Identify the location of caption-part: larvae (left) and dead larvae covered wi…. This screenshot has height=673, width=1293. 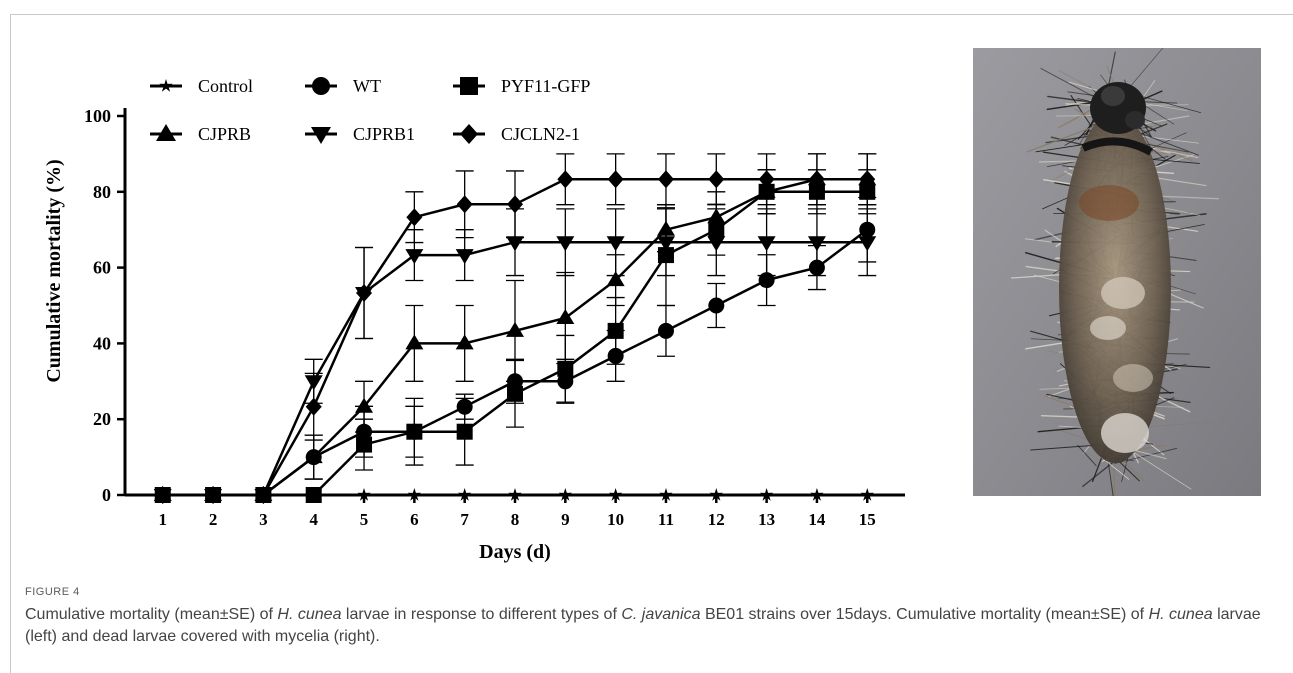
(643, 625).